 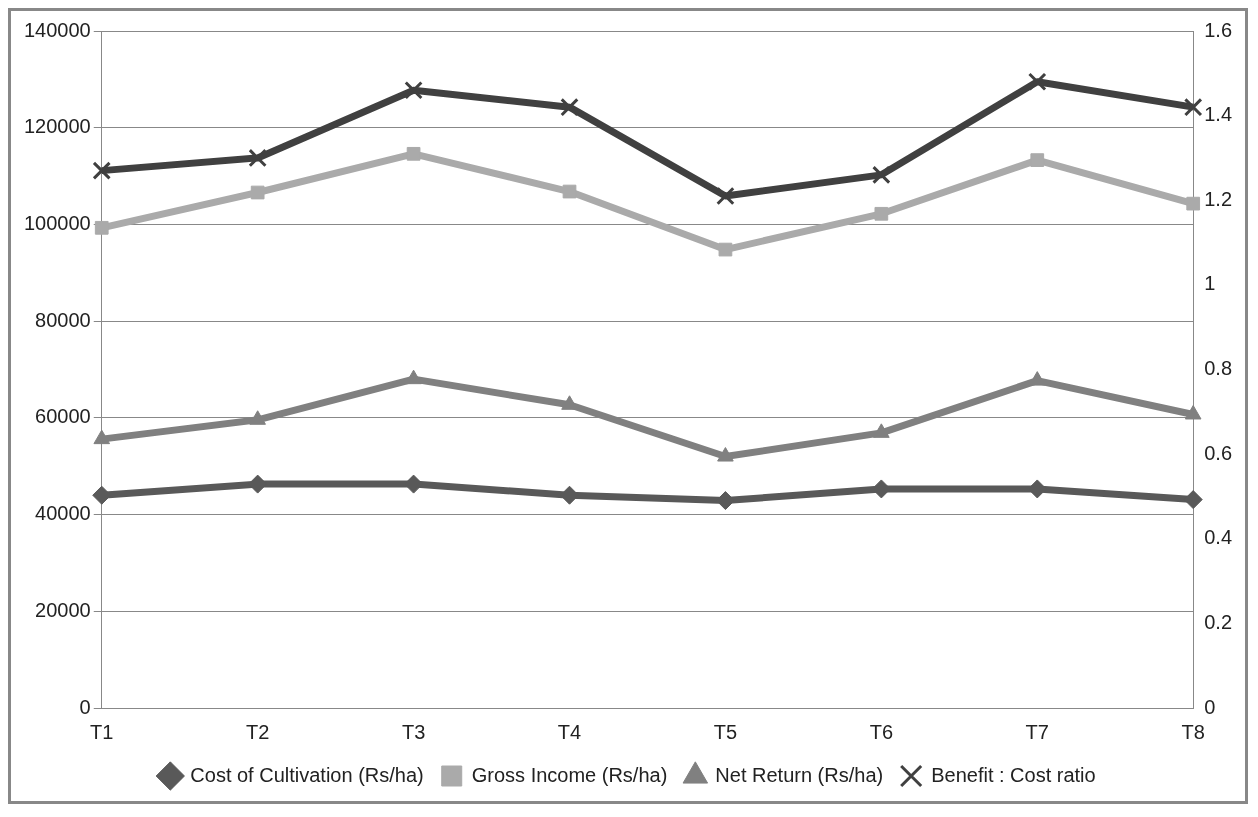 What do you see at coordinates (1218, 114) in the screenshot?
I see `y2-tick-label: 1.4` at bounding box center [1218, 114].